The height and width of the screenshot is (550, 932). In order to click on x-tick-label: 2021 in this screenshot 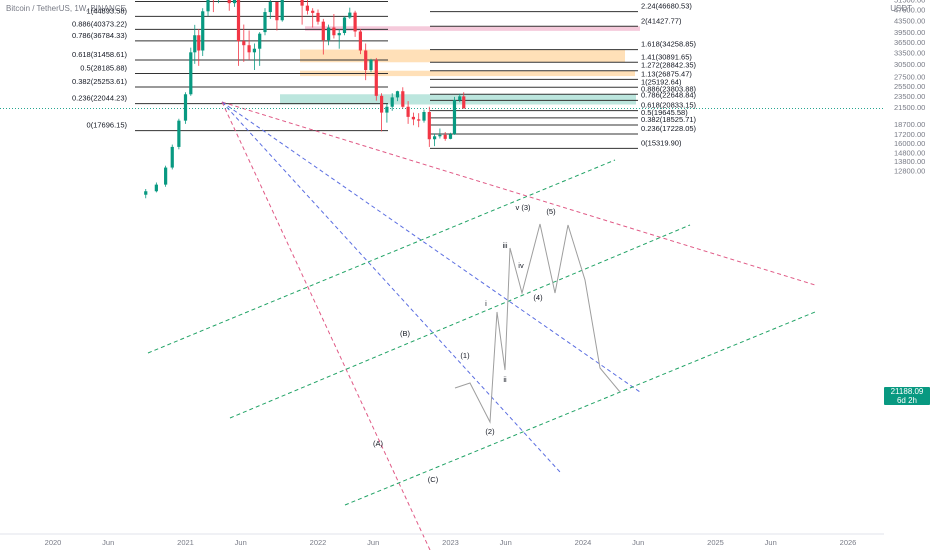, I will do `click(185, 542)`.